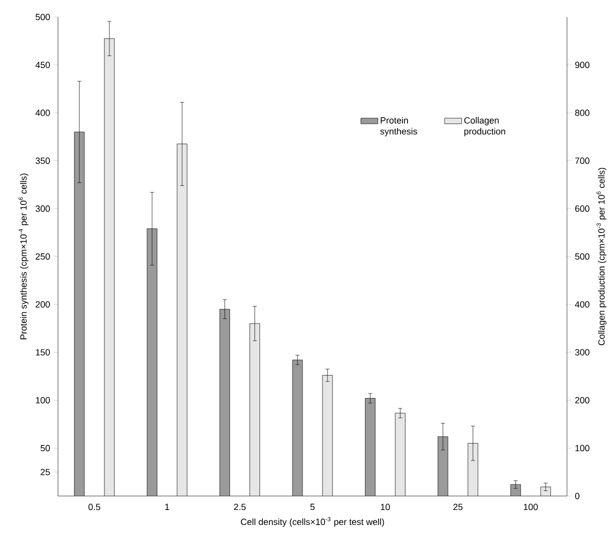 The width and height of the screenshot is (613, 547). What do you see at coordinates (43, 208) in the screenshot?
I see `y-tick-label: 300` at bounding box center [43, 208].